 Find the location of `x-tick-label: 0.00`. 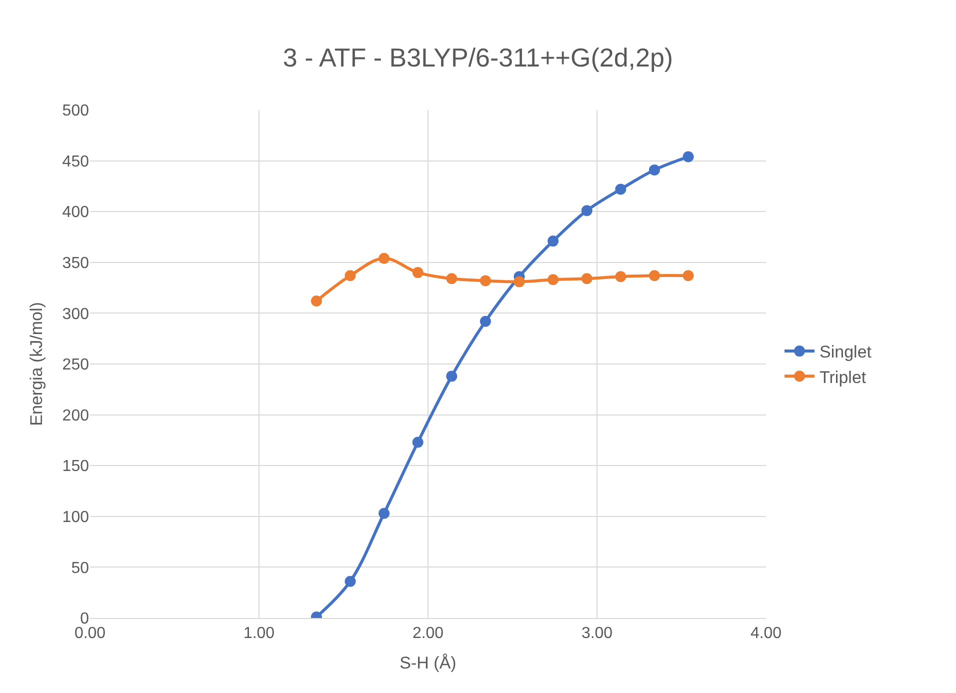

x-tick-label: 0.00 is located at coordinates (90, 633).